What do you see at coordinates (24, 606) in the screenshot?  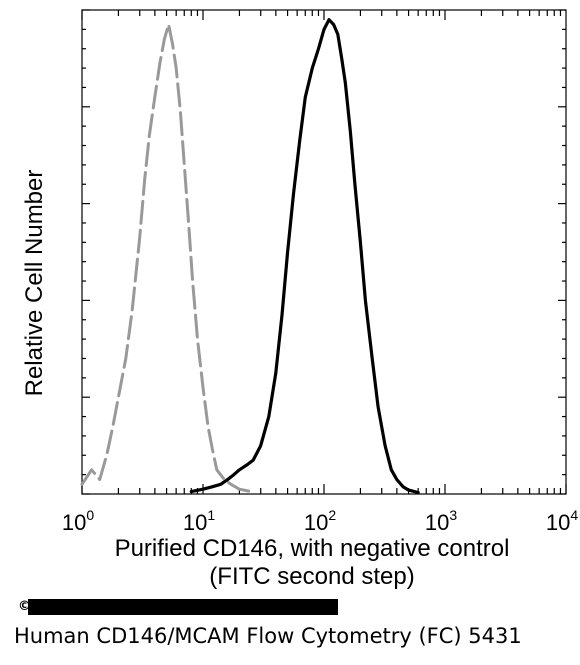 I see `copyright-symbol: ©` at bounding box center [24, 606].